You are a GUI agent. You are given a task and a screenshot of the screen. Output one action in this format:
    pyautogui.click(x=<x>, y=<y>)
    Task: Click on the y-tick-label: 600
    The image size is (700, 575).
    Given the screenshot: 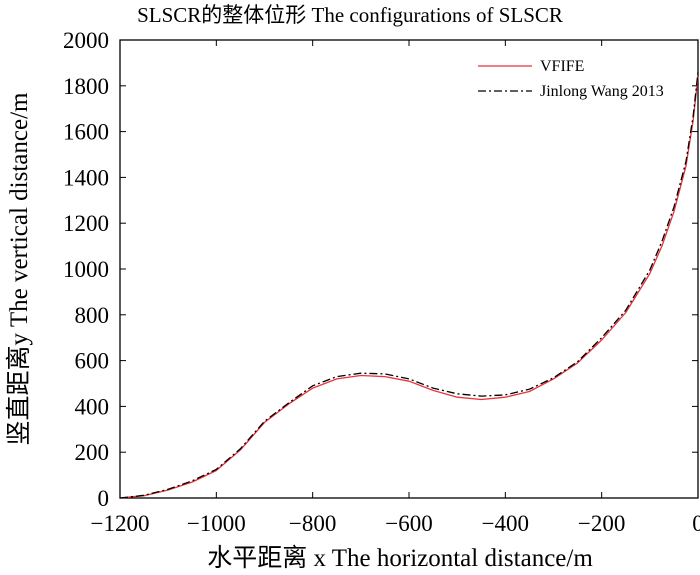 What is the action you would take?
    pyautogui.click(x=92, y=361)
    